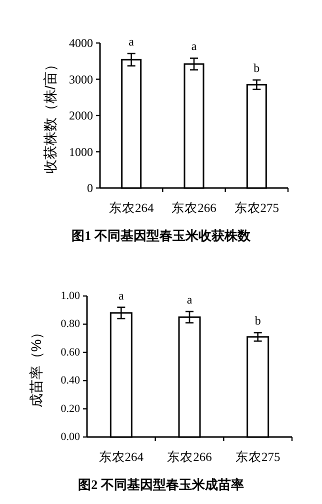 The image size is (322, 504). I want to click on y-tick-label: 0.00, so click(70, 437).